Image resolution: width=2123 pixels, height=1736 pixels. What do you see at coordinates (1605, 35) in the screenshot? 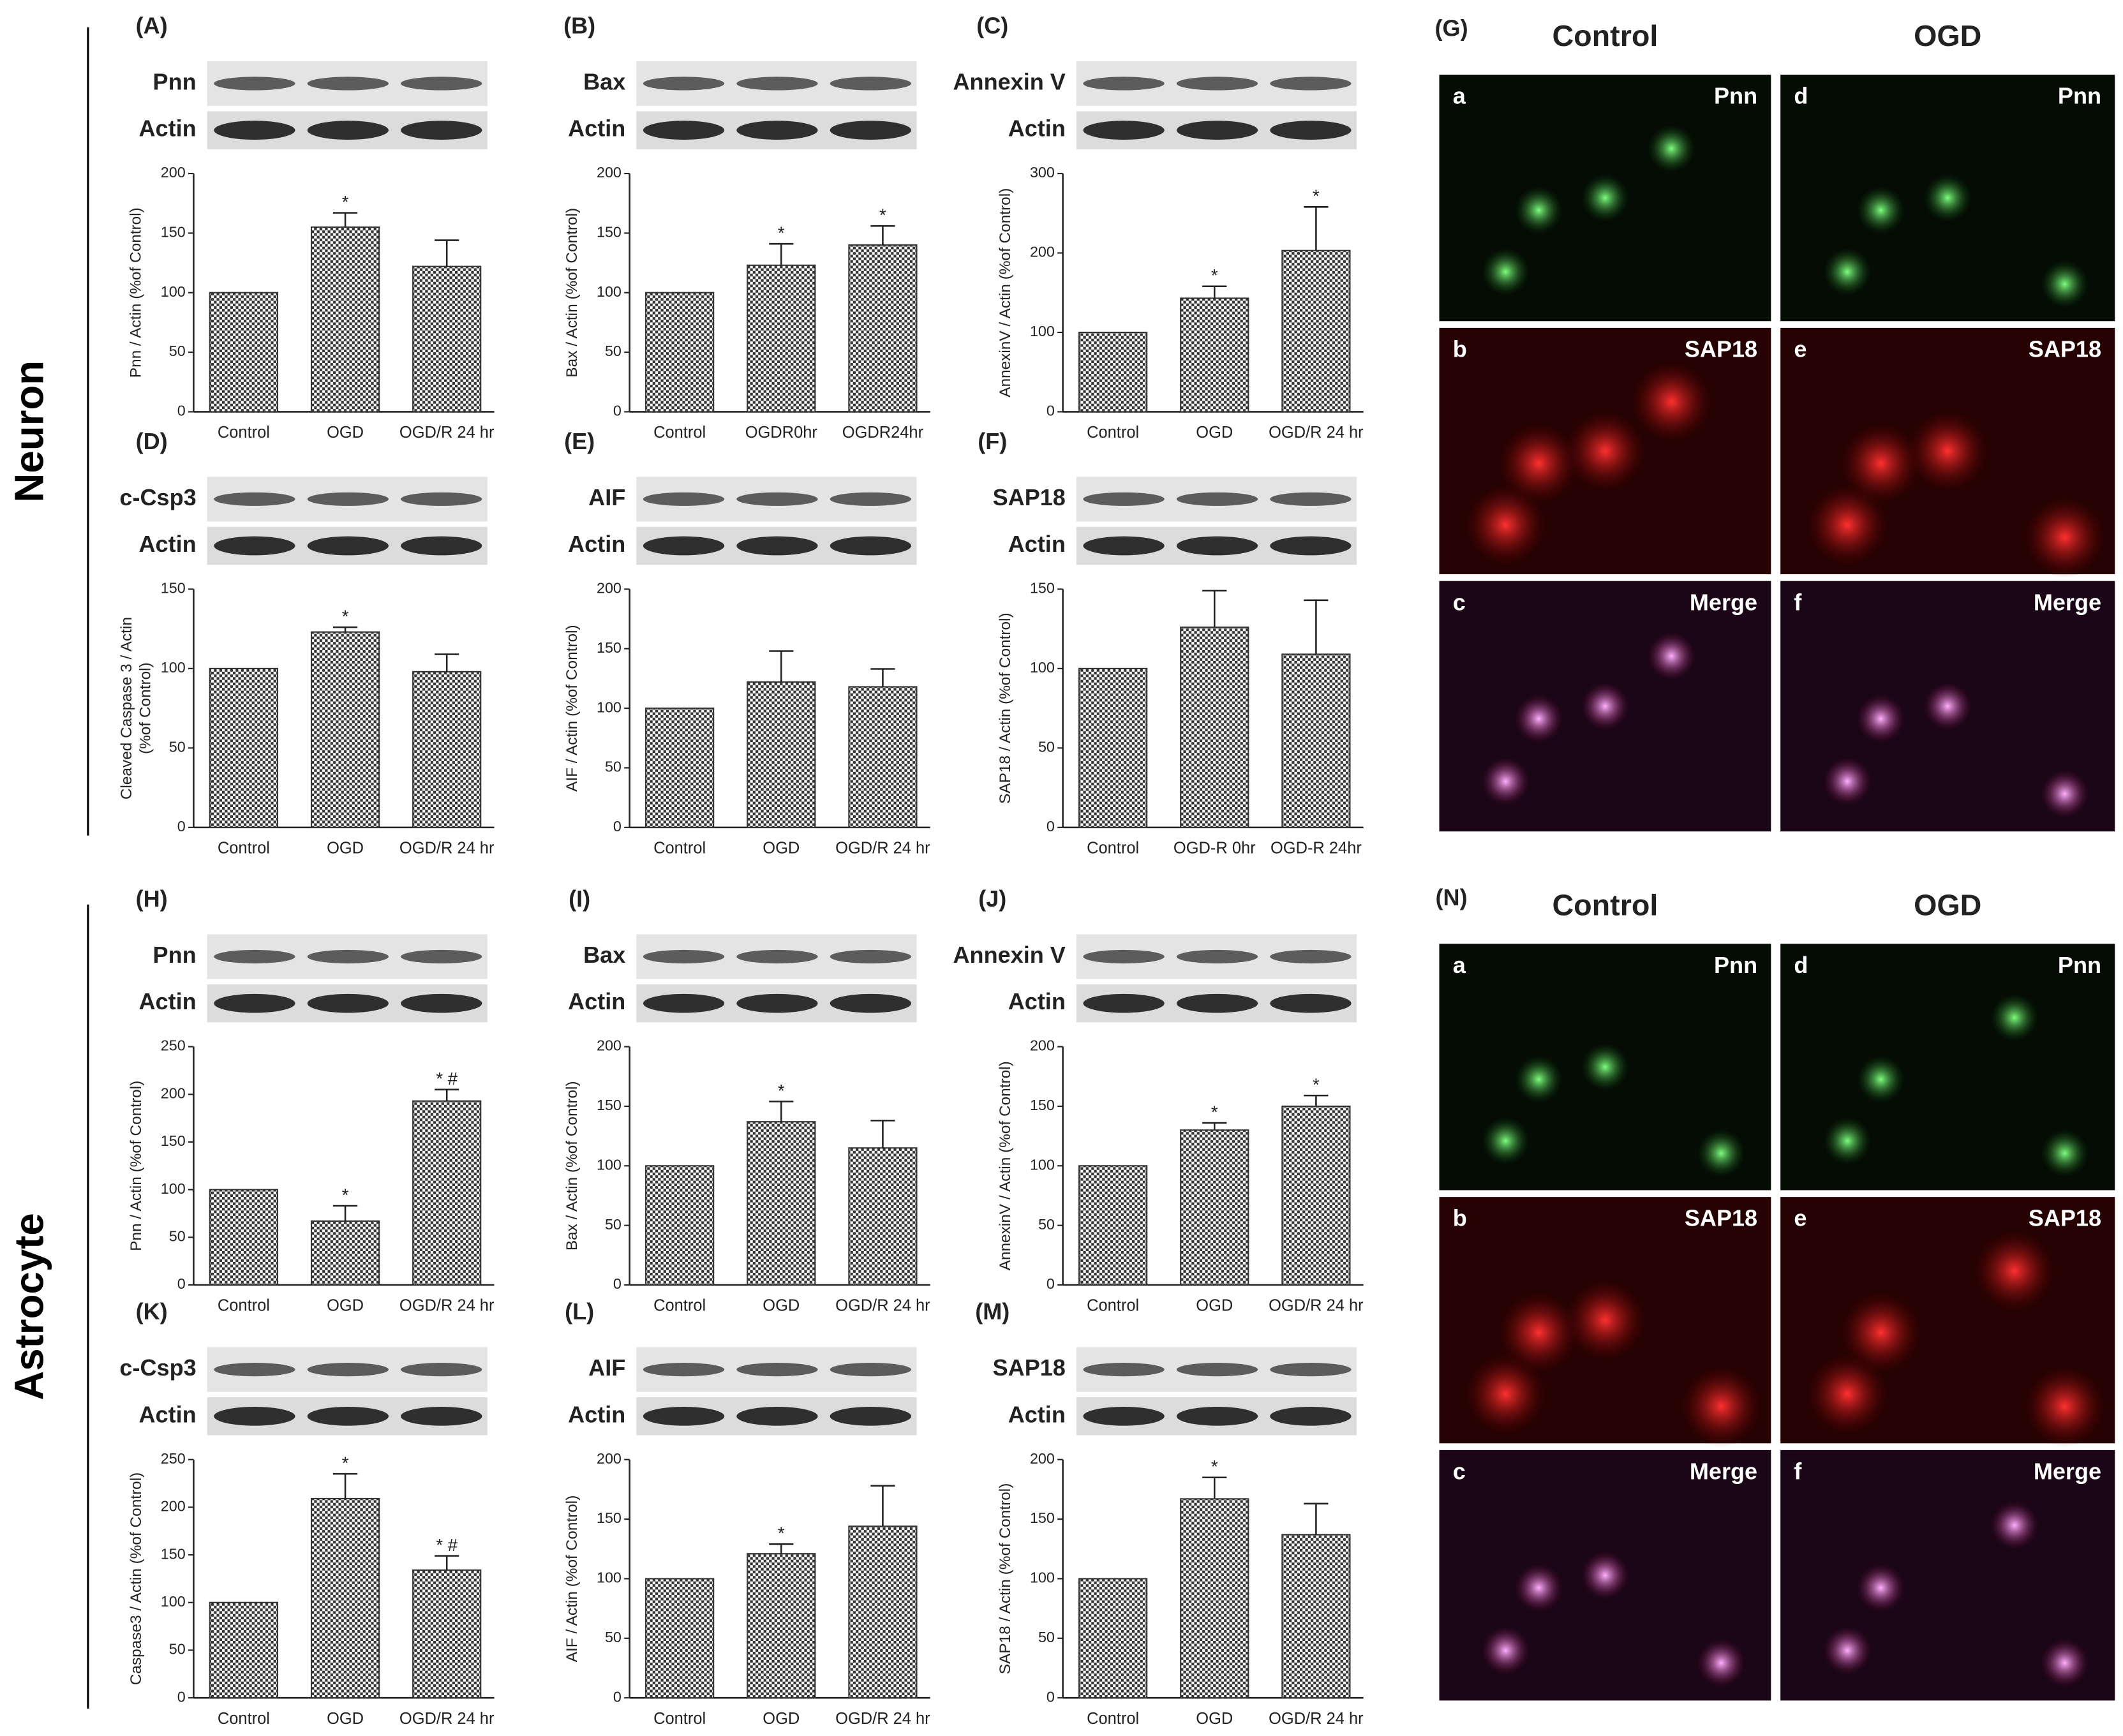
I see `column-header: Control` at bounding box center [1605, 35].